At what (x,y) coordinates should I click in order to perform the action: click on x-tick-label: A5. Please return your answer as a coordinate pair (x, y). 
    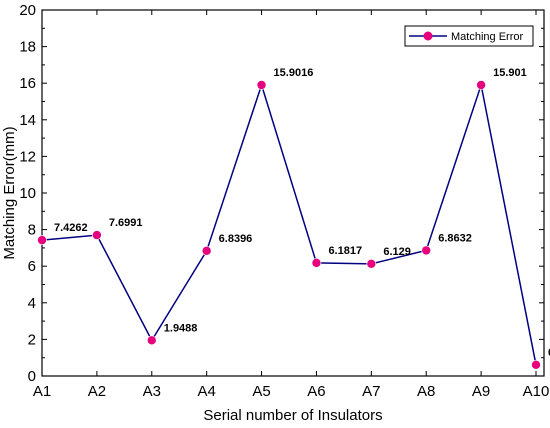
    Looking at the image, I should click on (261, 391).